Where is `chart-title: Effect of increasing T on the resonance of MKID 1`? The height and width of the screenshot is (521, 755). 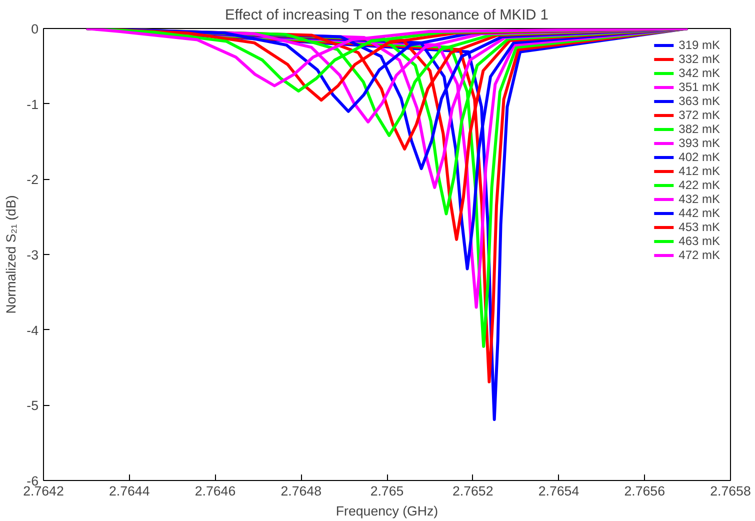 chart-title: Effect of increasing T on the resonance of MKID 1 is located at coordinates (386, 16).